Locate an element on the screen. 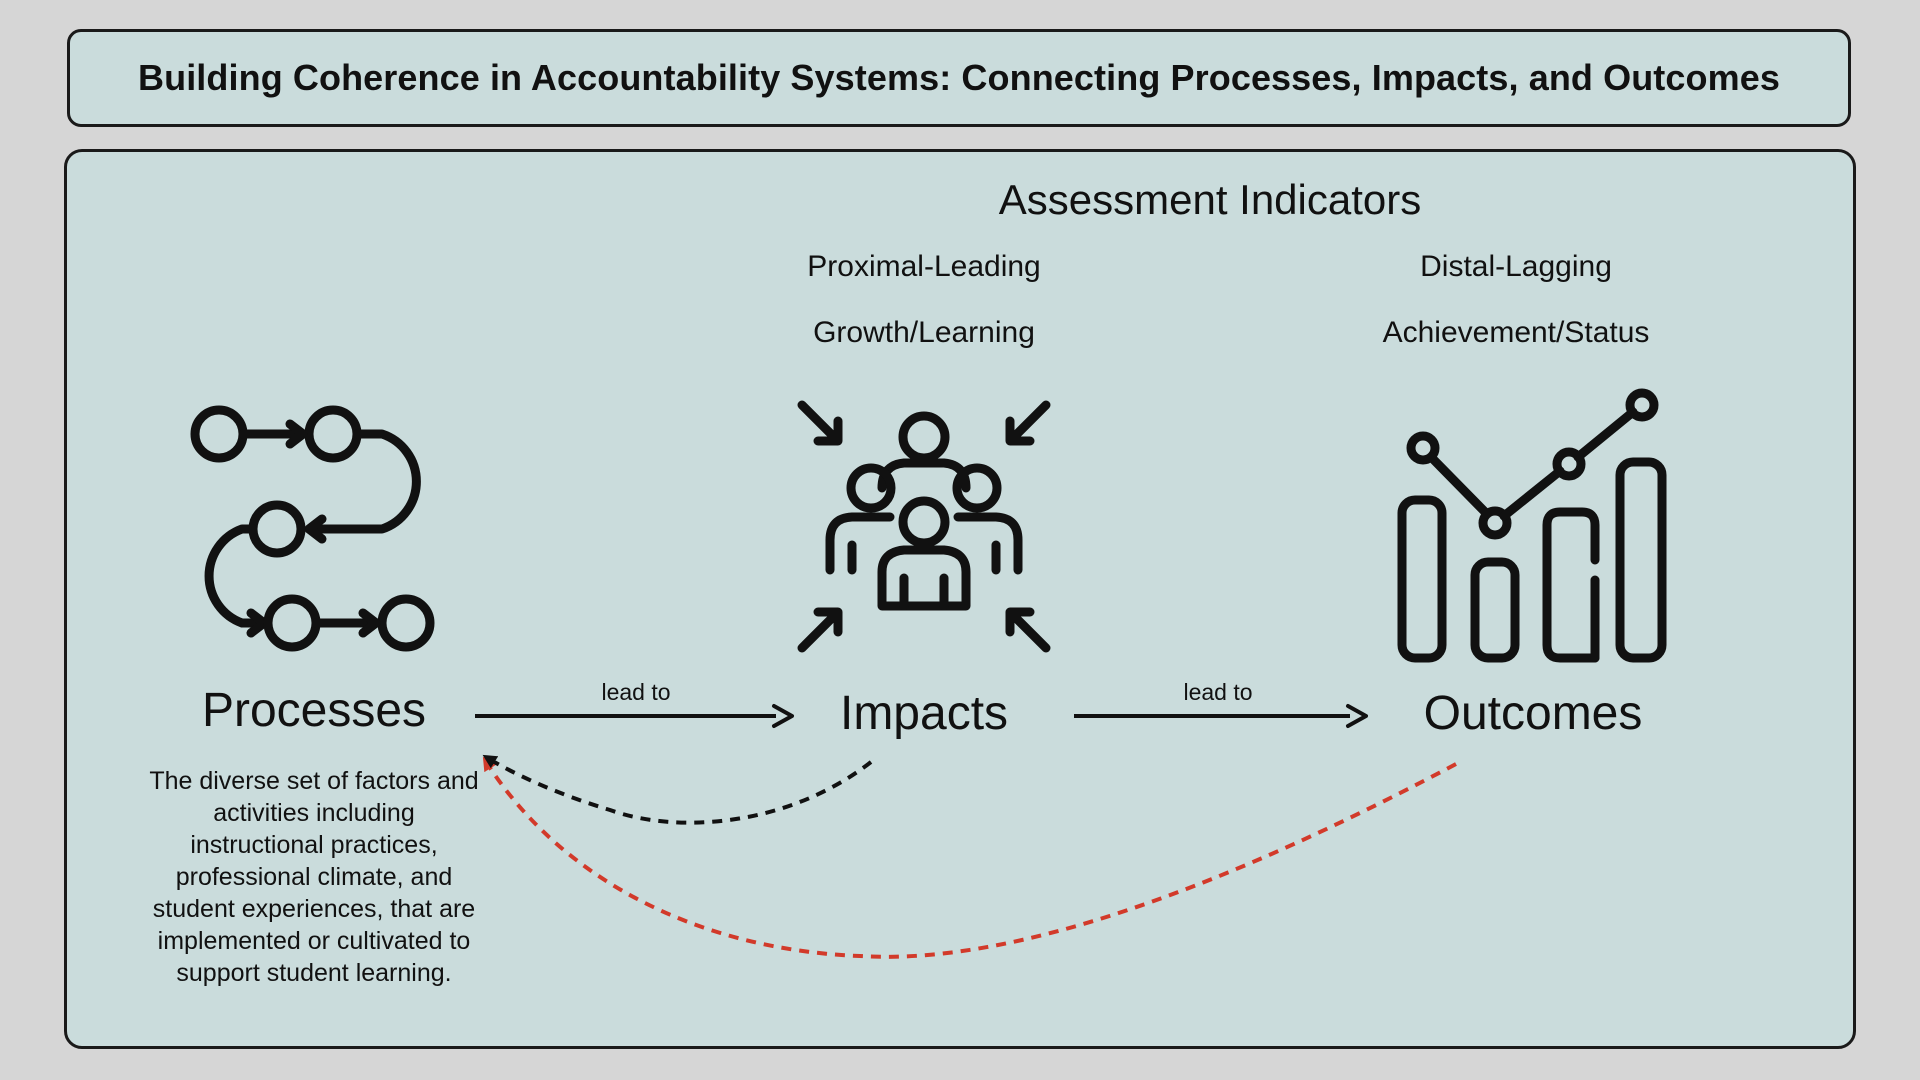 The height and width of the screenshot is (1080, 1920). growth-learning-label: Growth/Learning is located at coordinates (924, 332).